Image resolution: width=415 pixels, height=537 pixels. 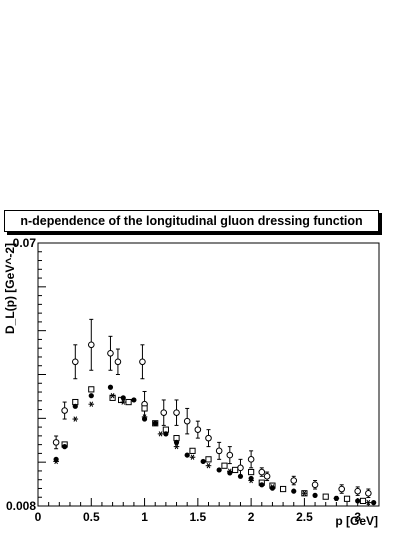 What do you see at coordinates (357, 517) in the screenshot?
I see `x-tick-label: 3` at bounding box center [357, 517].